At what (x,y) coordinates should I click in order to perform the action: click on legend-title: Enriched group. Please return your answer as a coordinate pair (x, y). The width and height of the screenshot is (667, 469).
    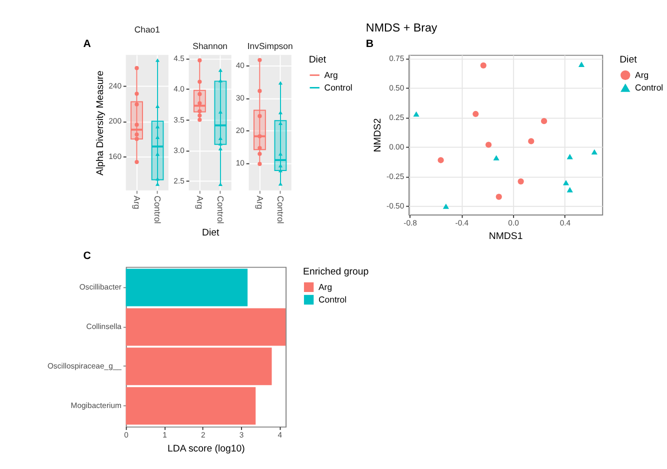
    Looking at the image, I should click on (336, 272).